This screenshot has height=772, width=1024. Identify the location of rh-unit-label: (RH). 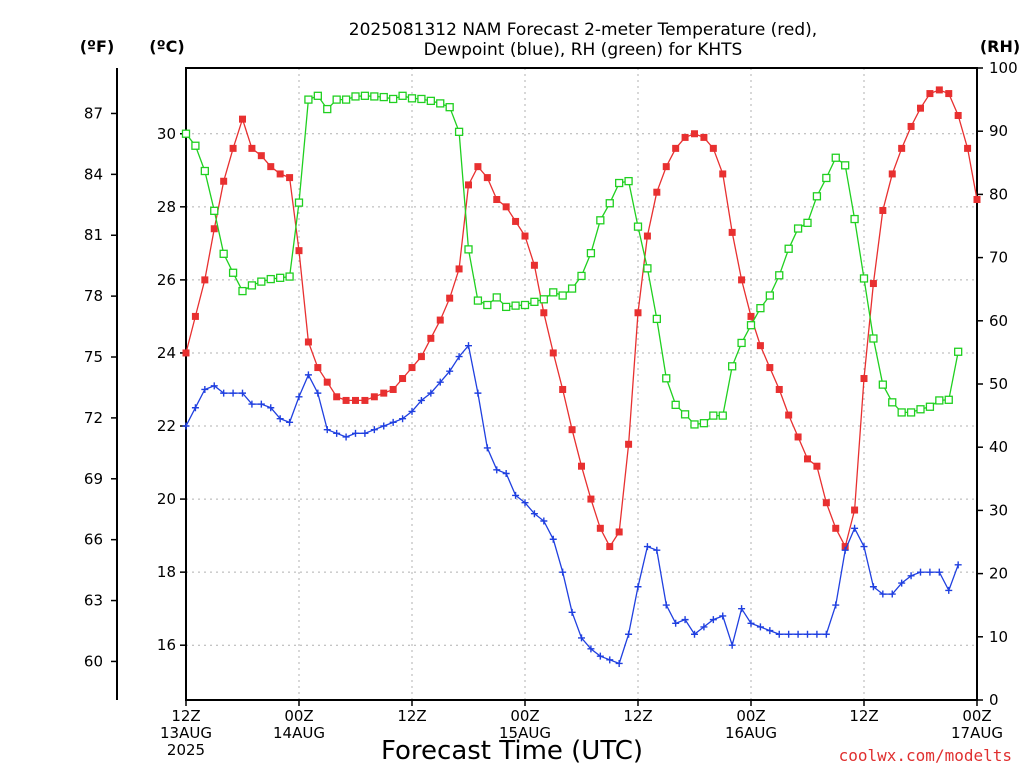
(1000, 46).